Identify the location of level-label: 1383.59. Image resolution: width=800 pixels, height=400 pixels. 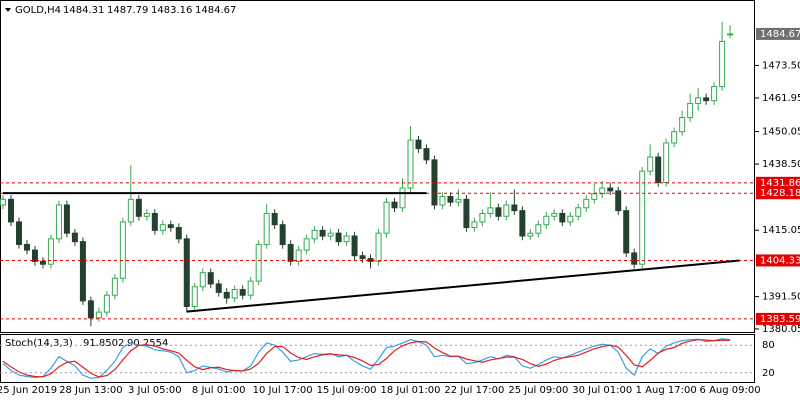
(780, 319).